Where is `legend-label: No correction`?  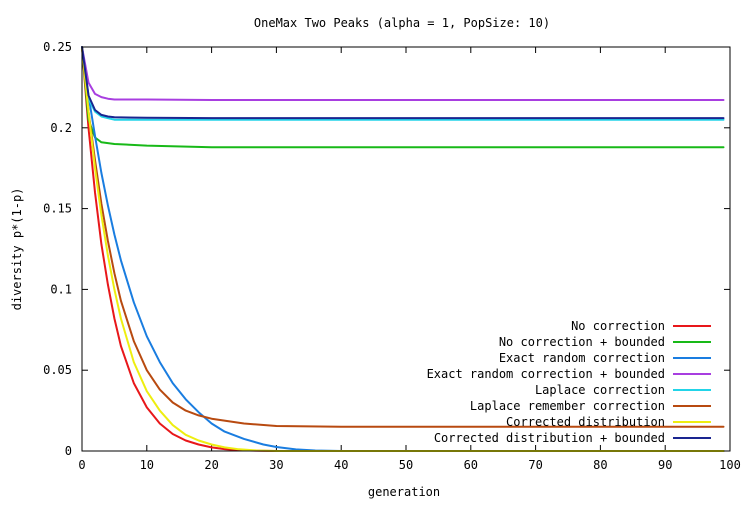
legend-label: No correction is located at coordinates (618, 326).